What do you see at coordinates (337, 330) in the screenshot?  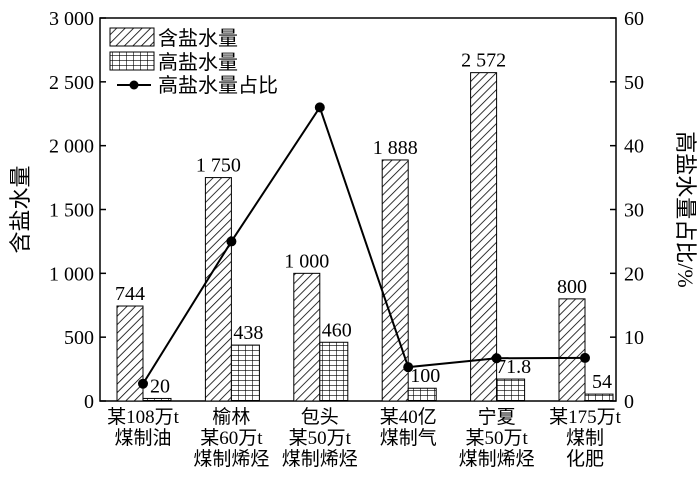 I see `bar-label-high-salt-water: 460` at bounding box center [337, 330].